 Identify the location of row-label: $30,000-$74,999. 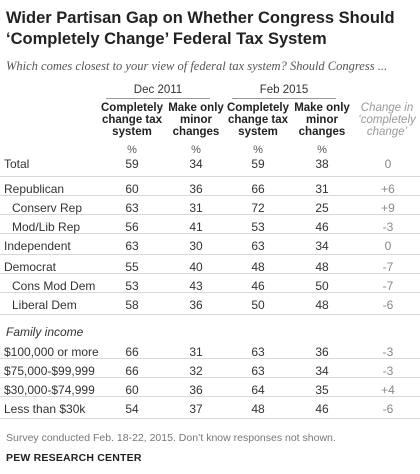
(49, 390).